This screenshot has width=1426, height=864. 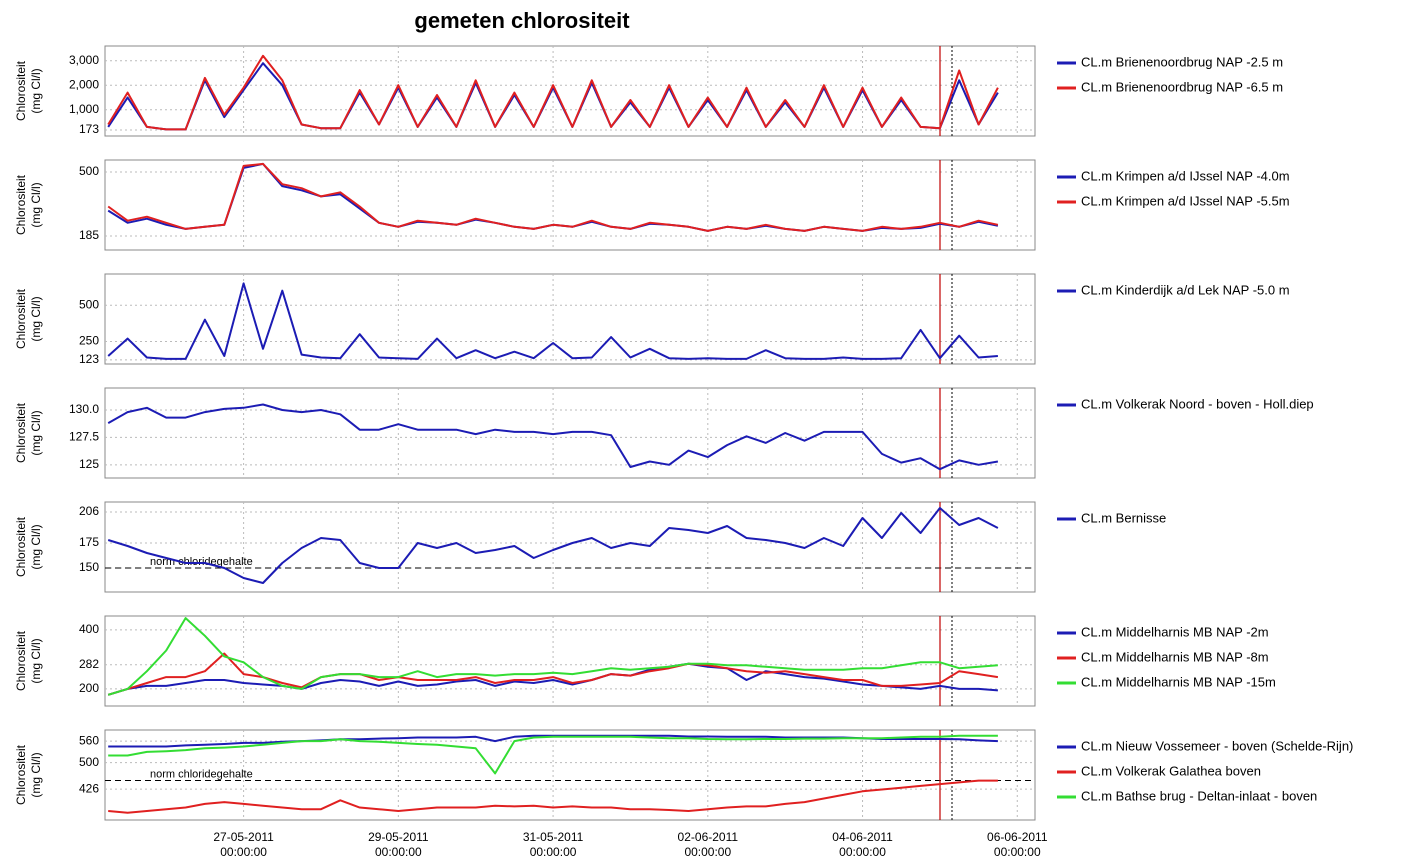 What do you see at coordinates (1197, 403) in the screenshot?
I see `legend-label: CL.m Volkerak Noord - boven - Holl.diep` at bounding box center [1197, 403].